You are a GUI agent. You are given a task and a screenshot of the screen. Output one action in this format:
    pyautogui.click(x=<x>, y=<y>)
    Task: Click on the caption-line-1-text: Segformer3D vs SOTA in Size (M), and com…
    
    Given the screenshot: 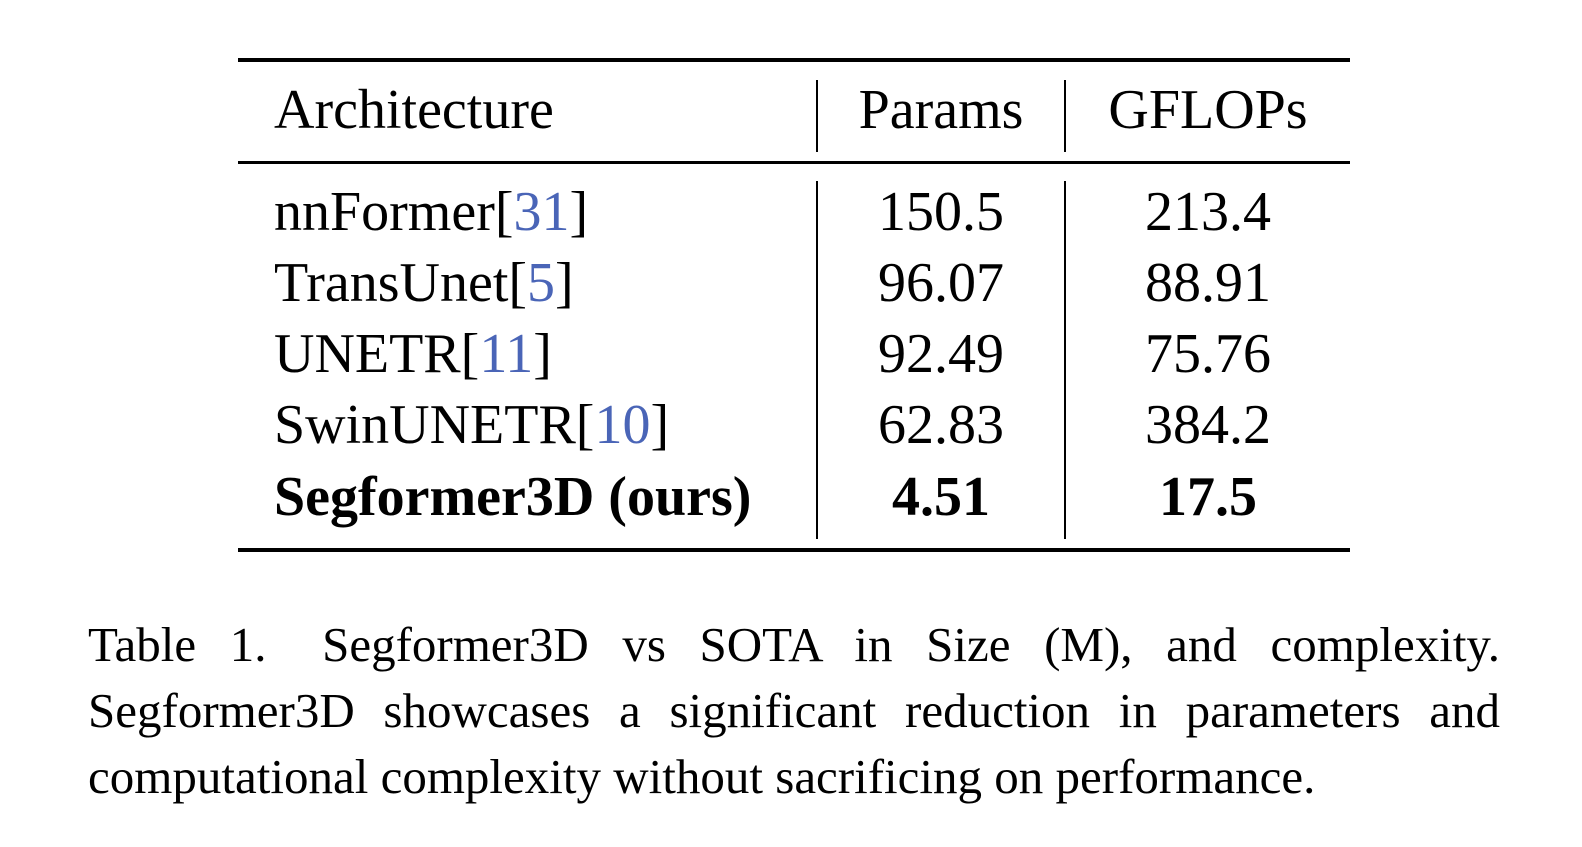 What is the action you would take?
    pyautogui.click(x=911, y=644)
    